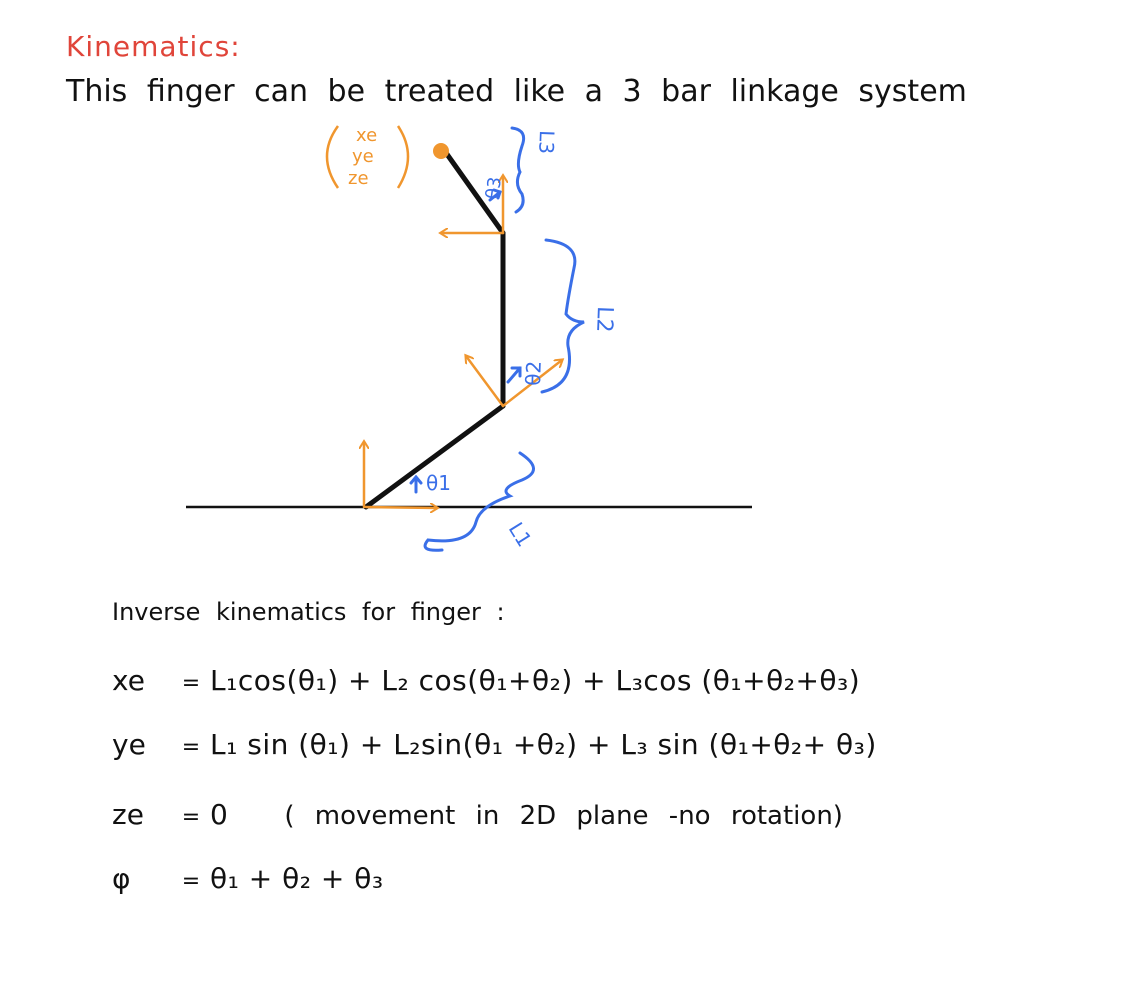 Image resolution: width=1148 pixels, height=996 pixels. What do you see at coordinates (485, 382) in the screenshot?
I see `frame2-y-arrow` at bounding box center [485, 382].